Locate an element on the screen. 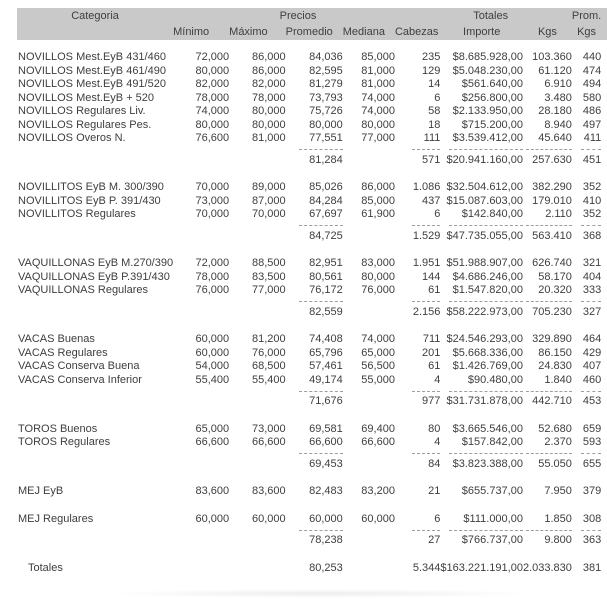 The height and width of the screenshot is (599, 607). subtotal-cell-cabezas: 1.529 is located at coordinates (426, 235).